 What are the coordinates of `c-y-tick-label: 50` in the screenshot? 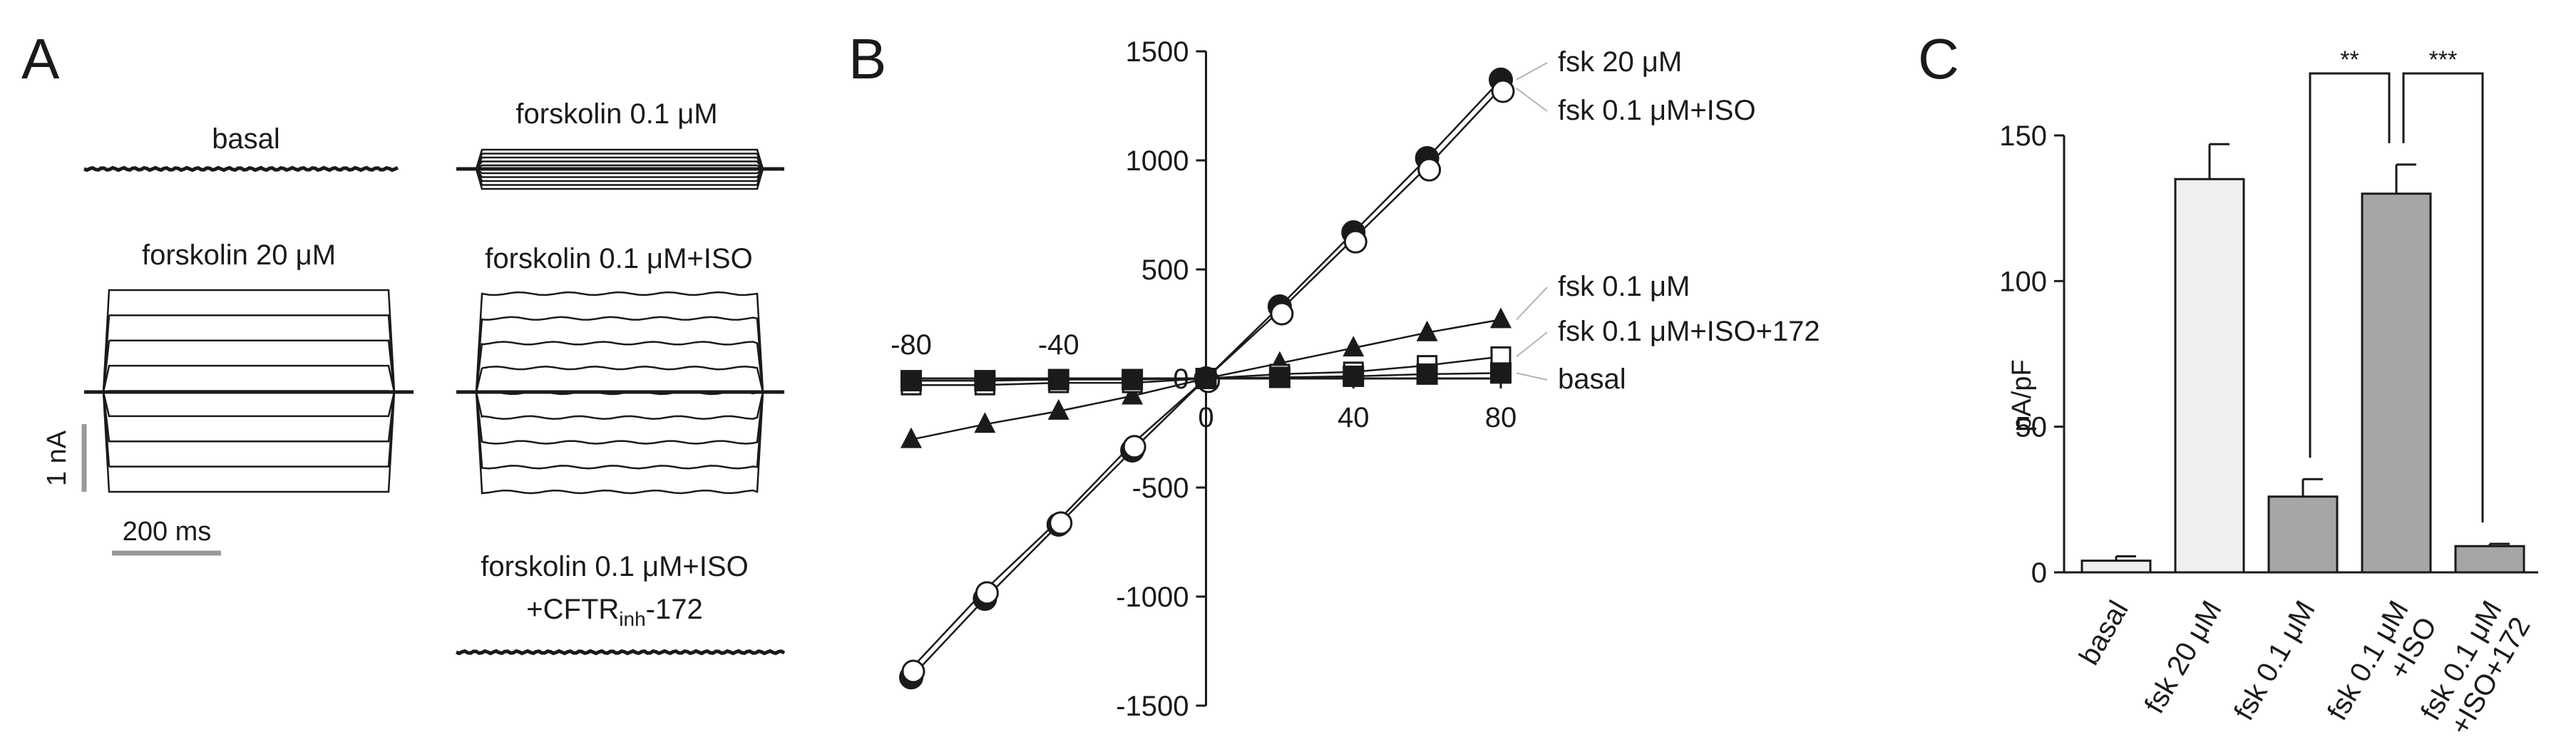 It's located at (2032, 427).